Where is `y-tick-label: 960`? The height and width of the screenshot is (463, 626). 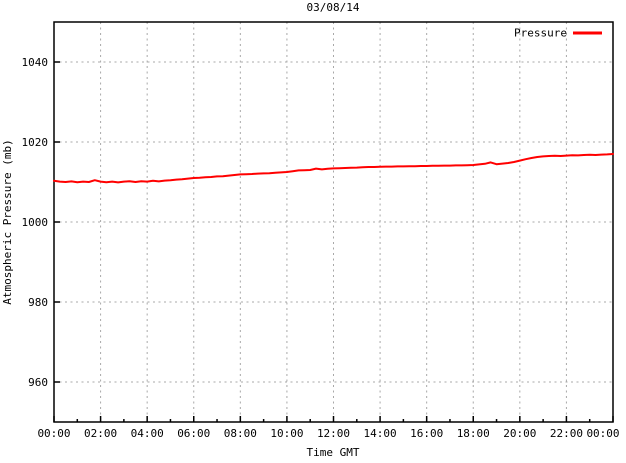 y-tick-label: 960 is located at coordinates (38, 382).